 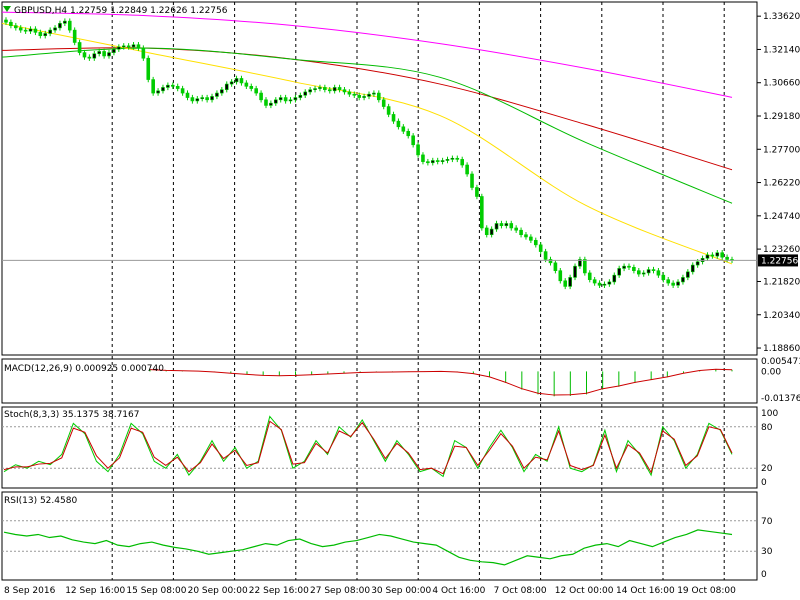 I want to click on pane-frame-macd, so click(x=379, y=381).